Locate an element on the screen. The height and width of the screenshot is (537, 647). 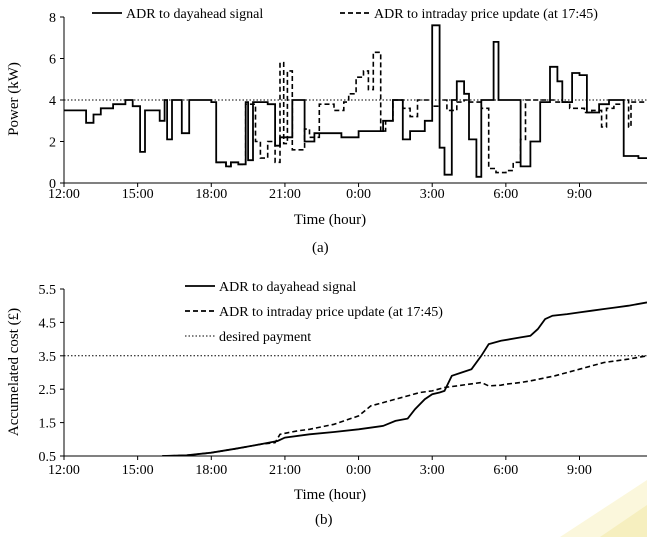
chart-b-x-tick-label: 6:00 is located at coordinates (505, 470).